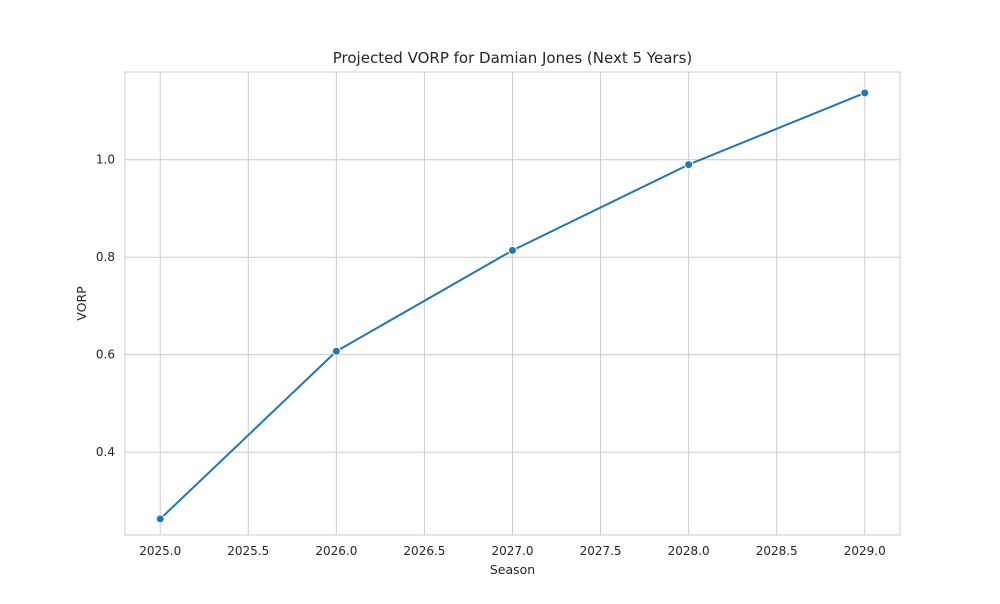  What do you see at coordinates (336, 551) in the screenshot?
I see `x-tick-label: 2026.0` at bounding box center [336, 551].